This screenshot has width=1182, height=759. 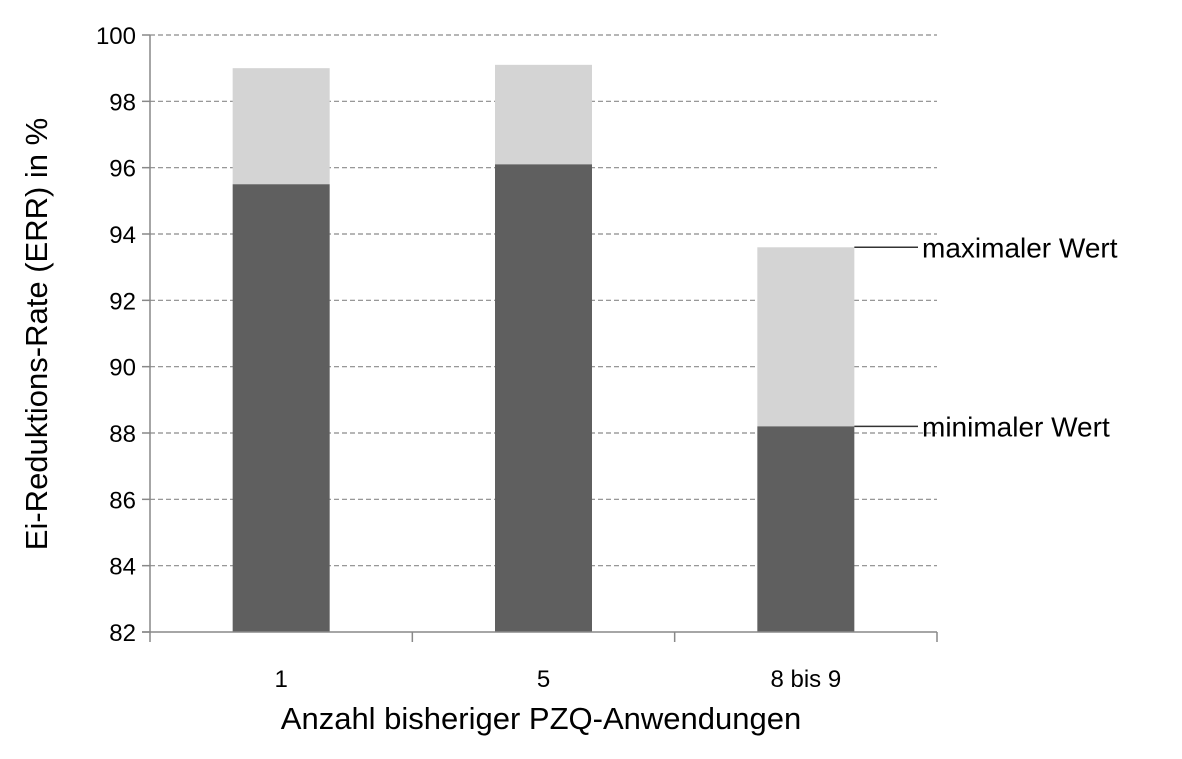 I want to click on annotations: maximaler Wert minimaler Wert, so click(x=986, y=337).